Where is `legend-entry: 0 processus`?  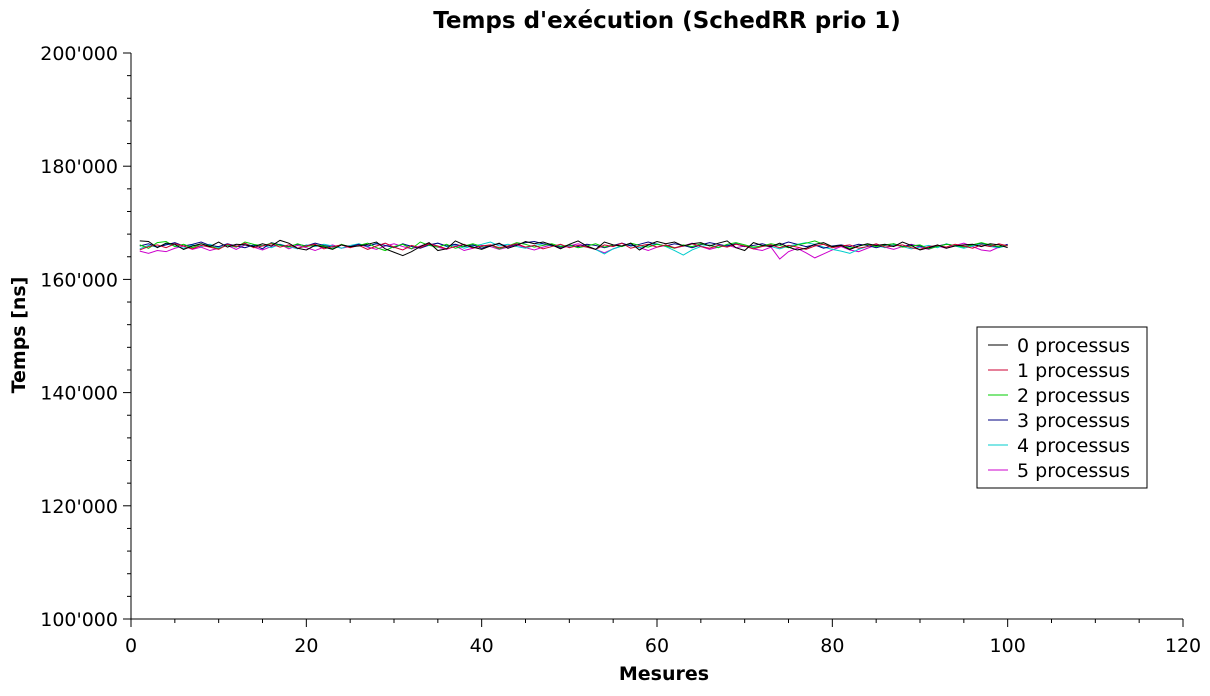 legend-entry: 0 processus is located at coordinates (1073, 346).